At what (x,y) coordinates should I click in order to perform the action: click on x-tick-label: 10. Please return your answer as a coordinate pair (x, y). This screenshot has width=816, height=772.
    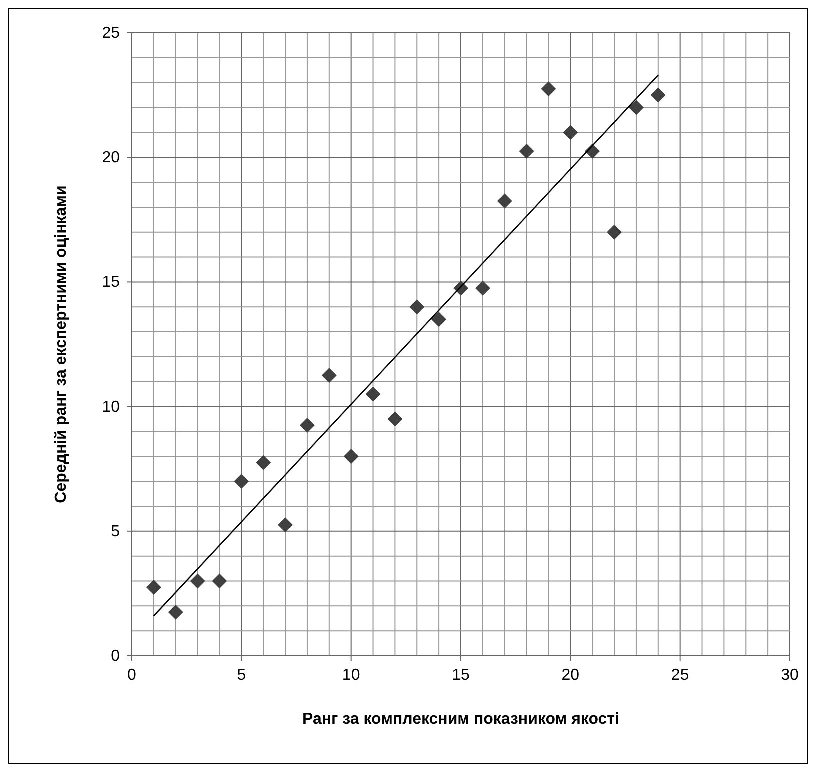
    Looking at the image, I should click on (351, 675).